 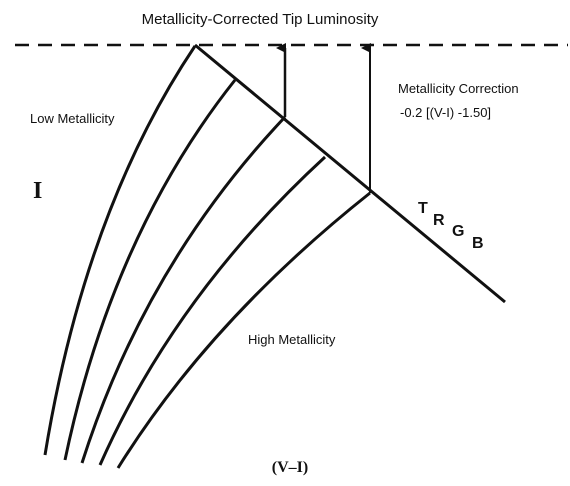 I want to click on trgb-letter: B, so click(x=478, y=243).